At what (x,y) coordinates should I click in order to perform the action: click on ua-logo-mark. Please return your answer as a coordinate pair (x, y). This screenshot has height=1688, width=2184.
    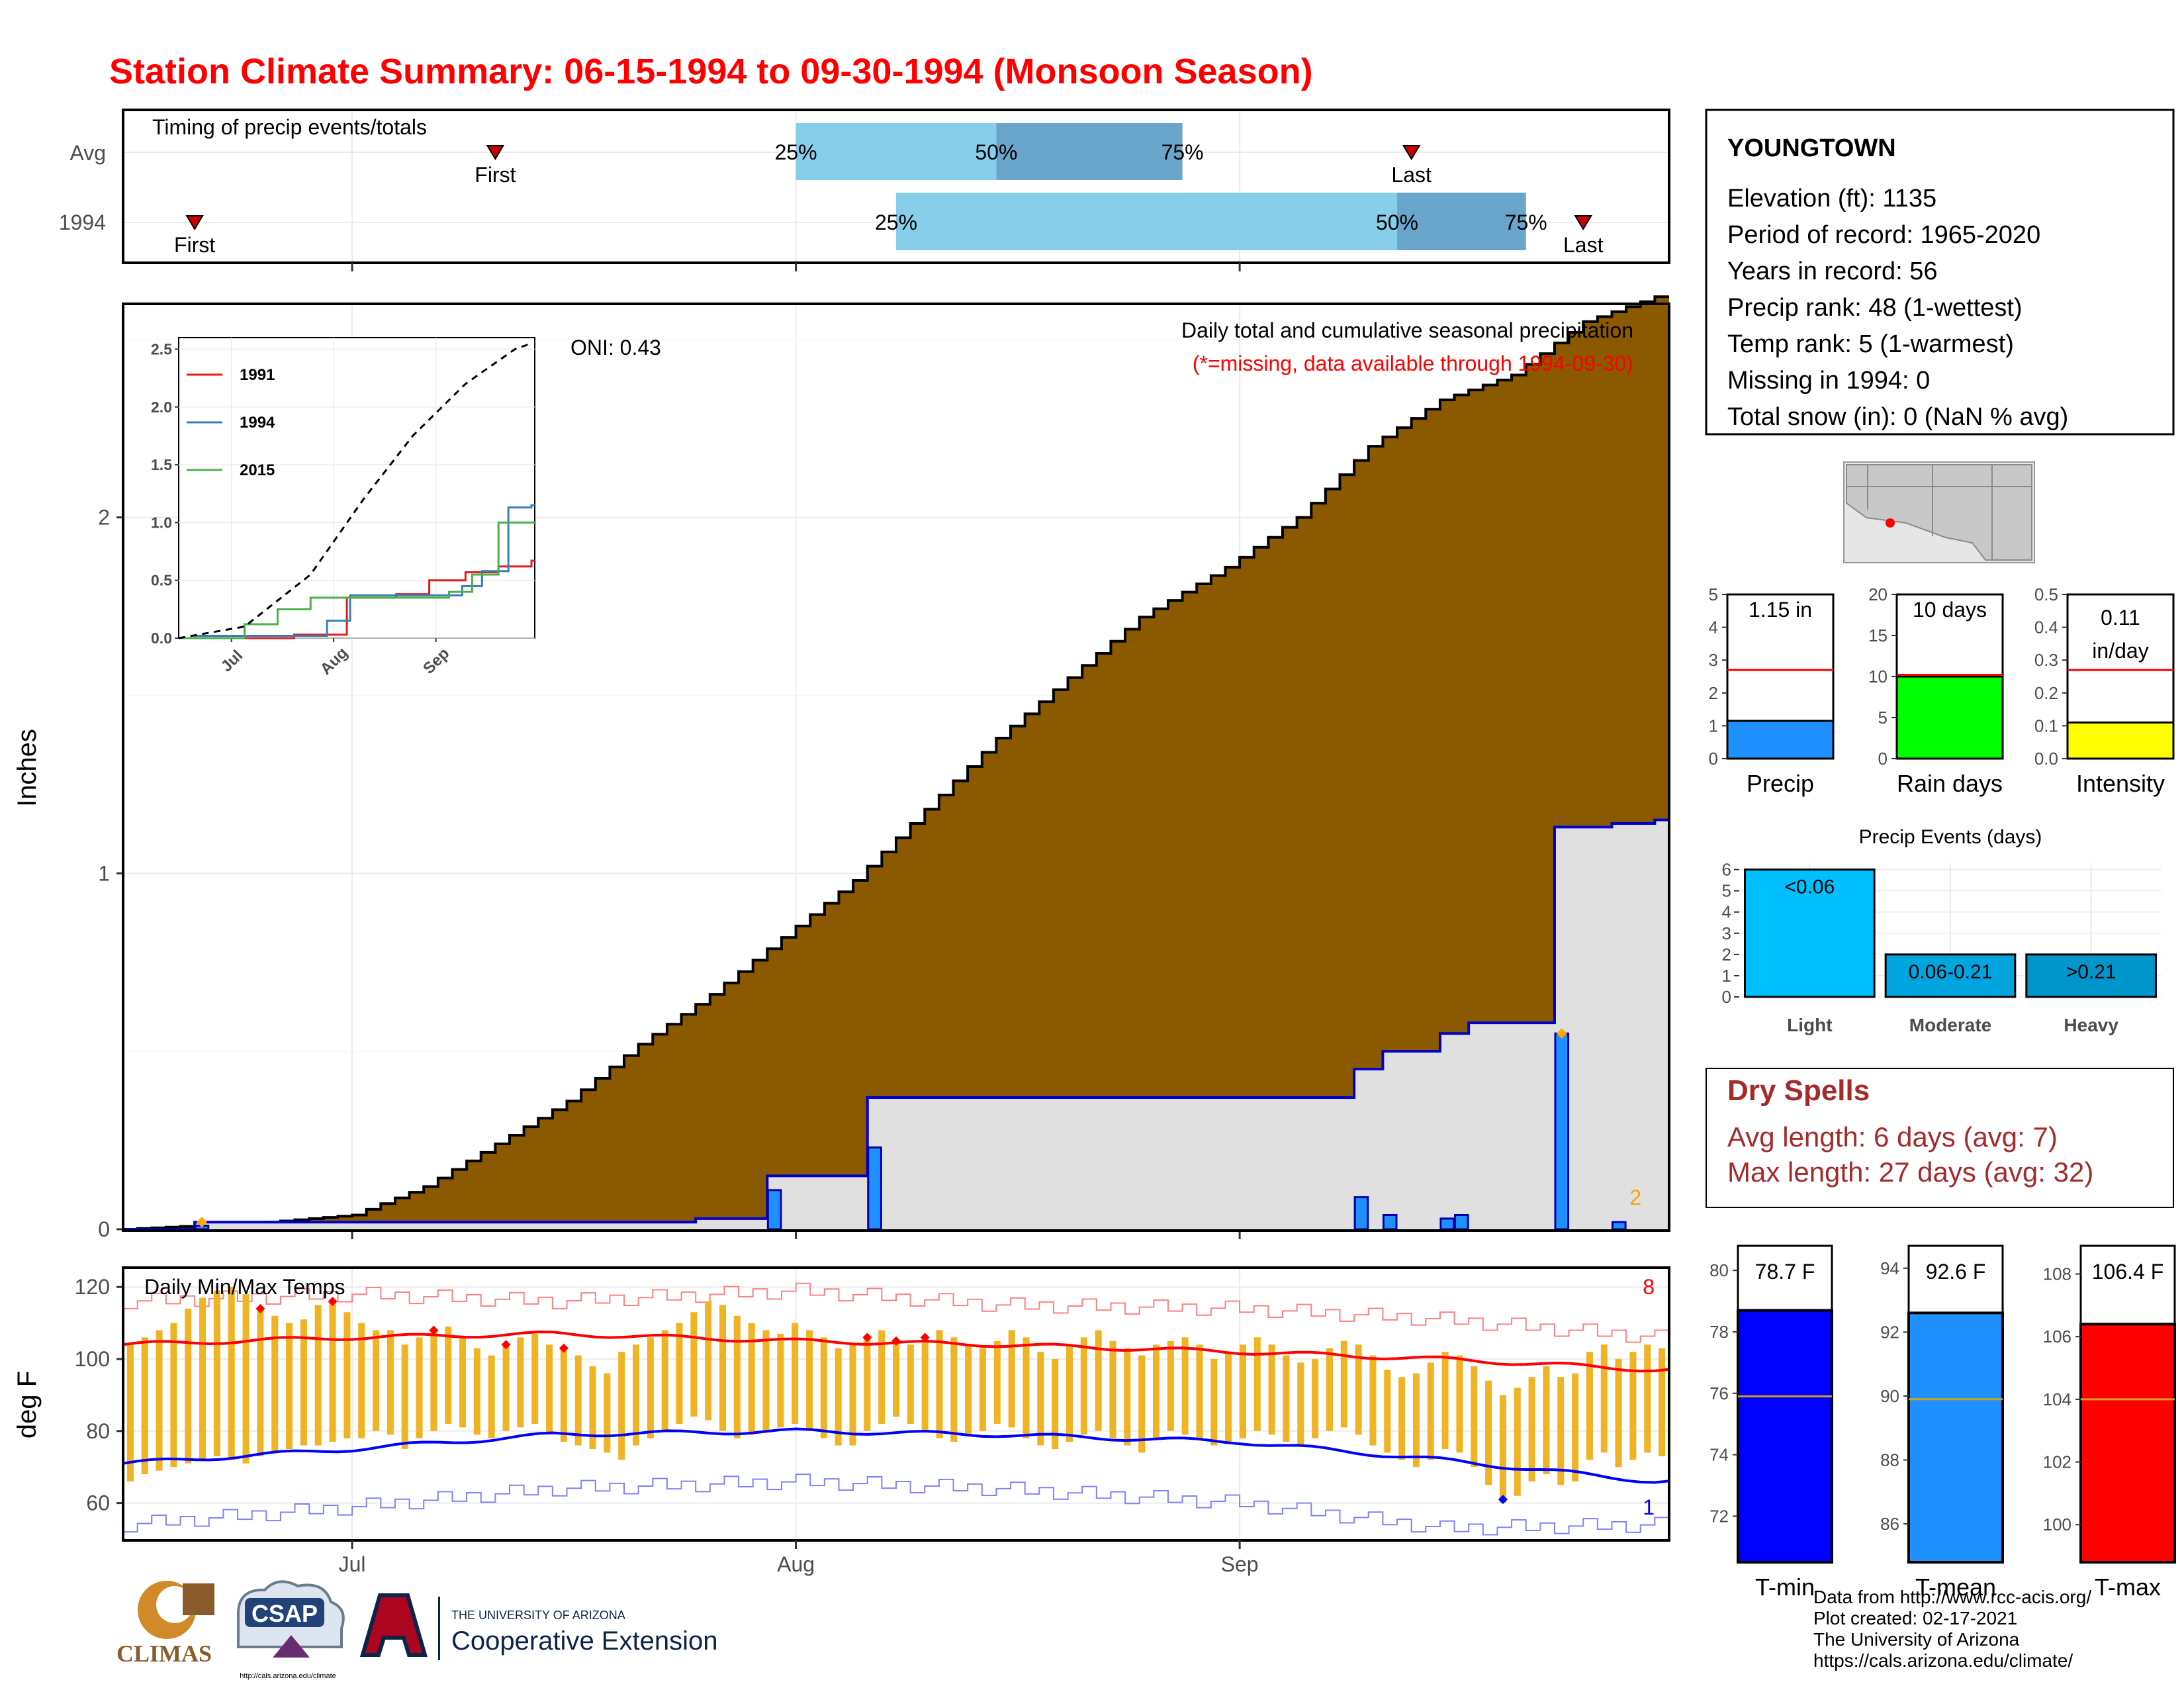
    Looking at the image, I should click on (394, 1625).